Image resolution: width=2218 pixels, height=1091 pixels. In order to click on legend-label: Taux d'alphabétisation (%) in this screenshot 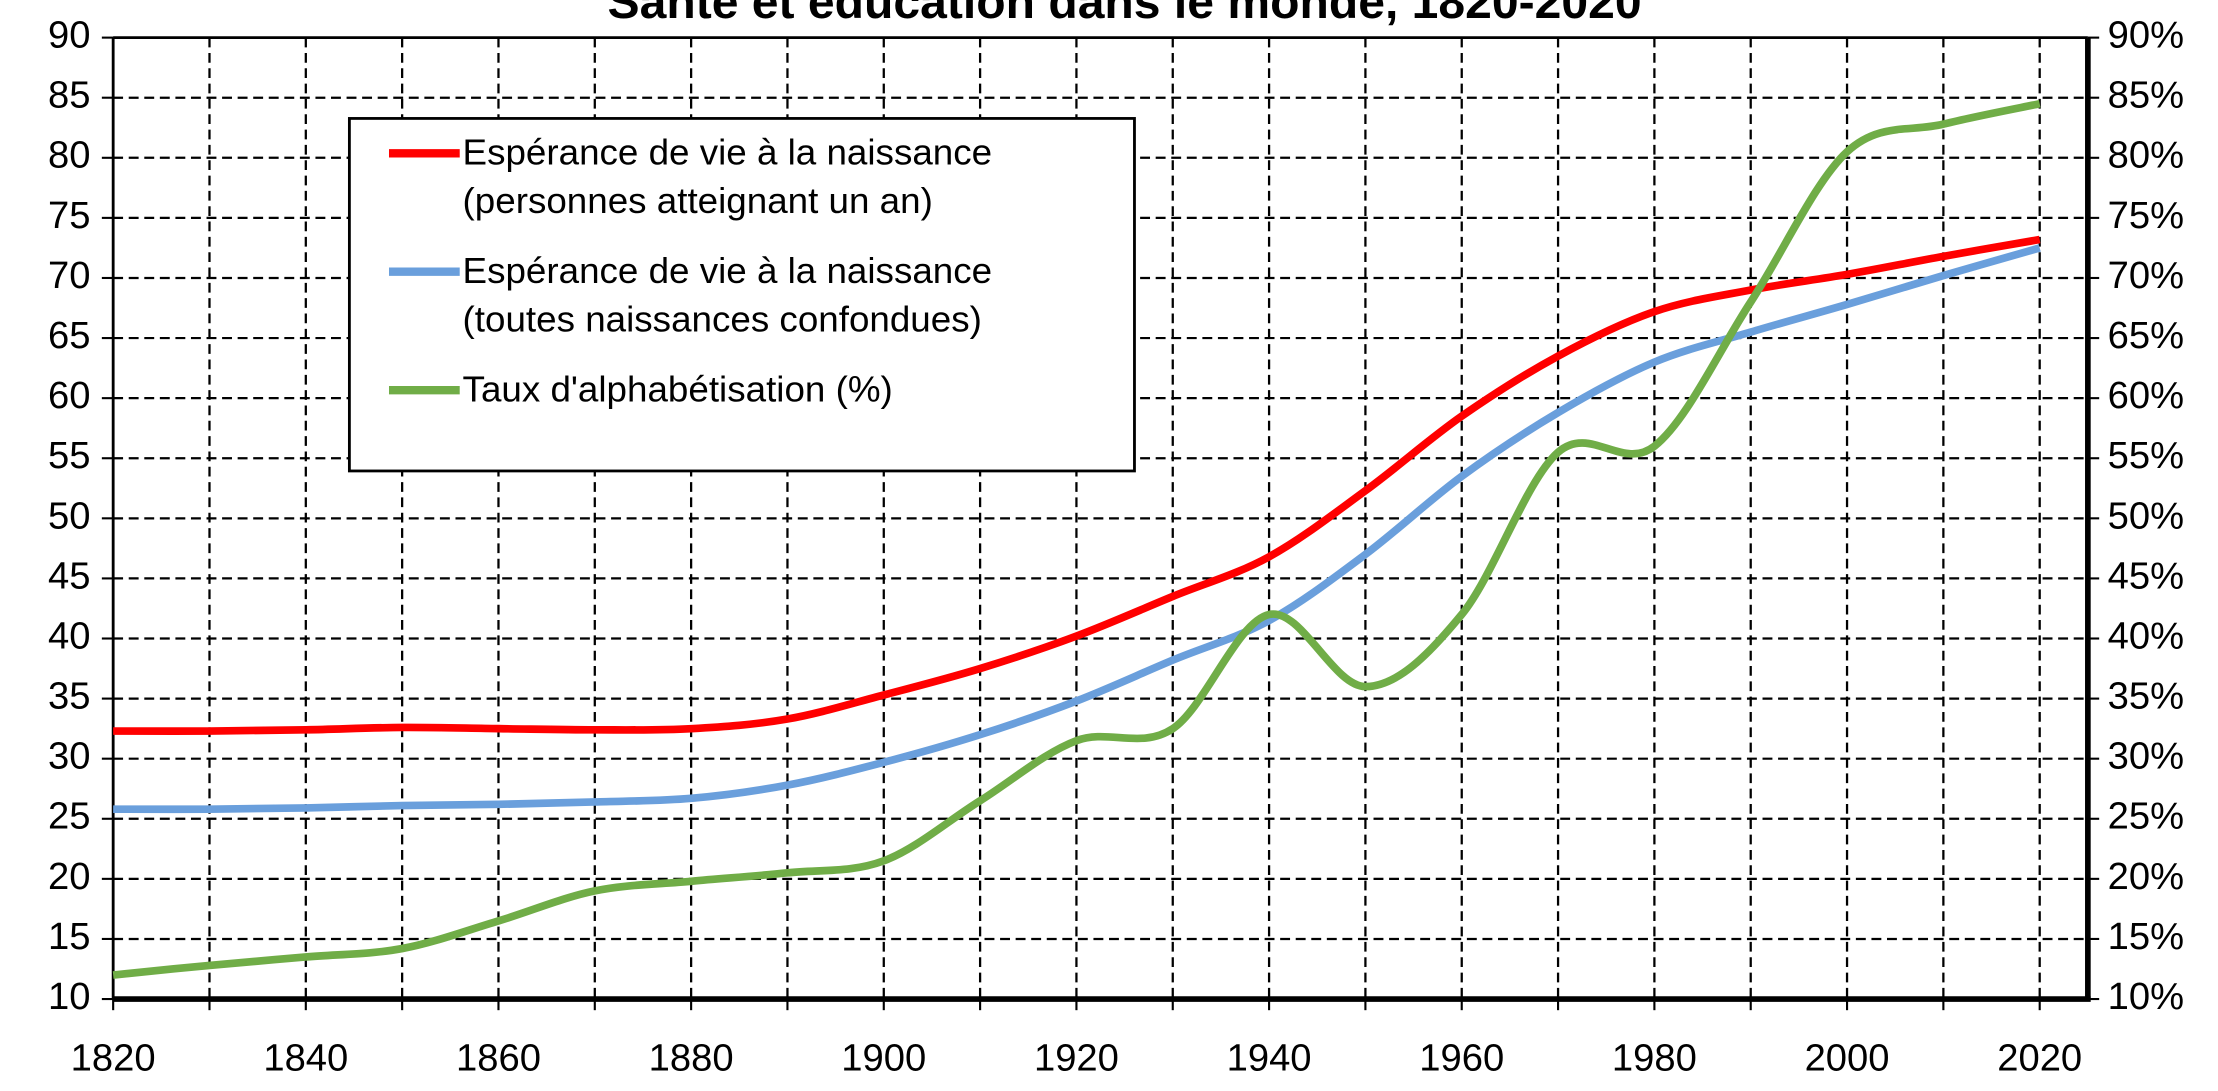, I will do `click(677, 388)`.